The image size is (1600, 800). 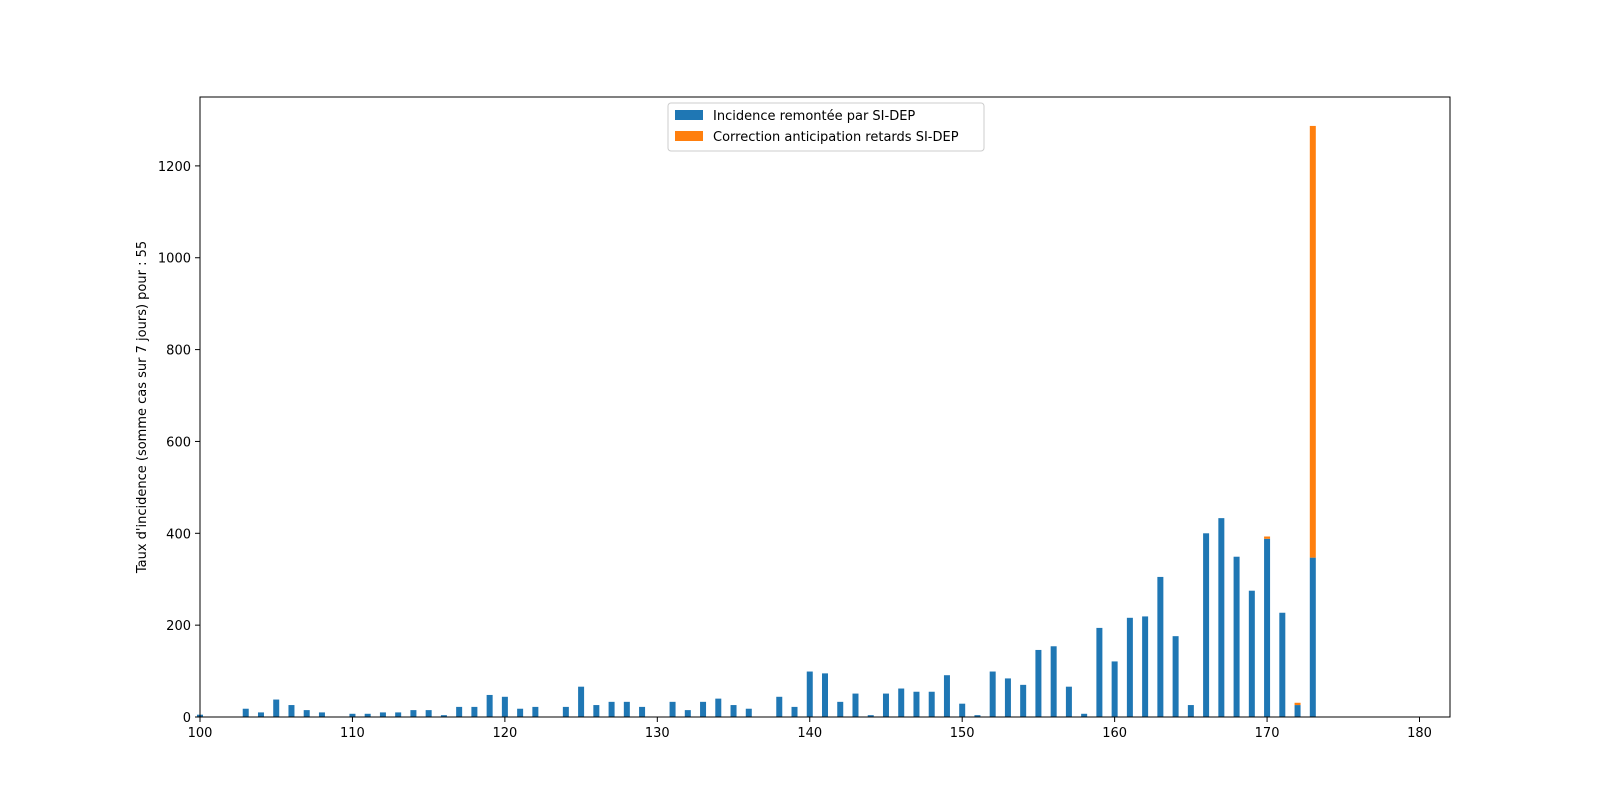 I want to click on x-tick-label-180: 180, so click(x=1419, y=733).